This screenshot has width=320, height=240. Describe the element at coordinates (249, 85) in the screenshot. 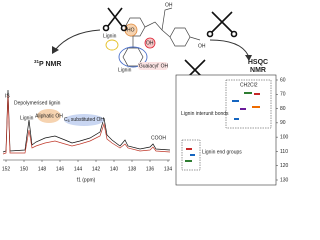

I see `ch2cl2-label: CH2Cl2` at that location.